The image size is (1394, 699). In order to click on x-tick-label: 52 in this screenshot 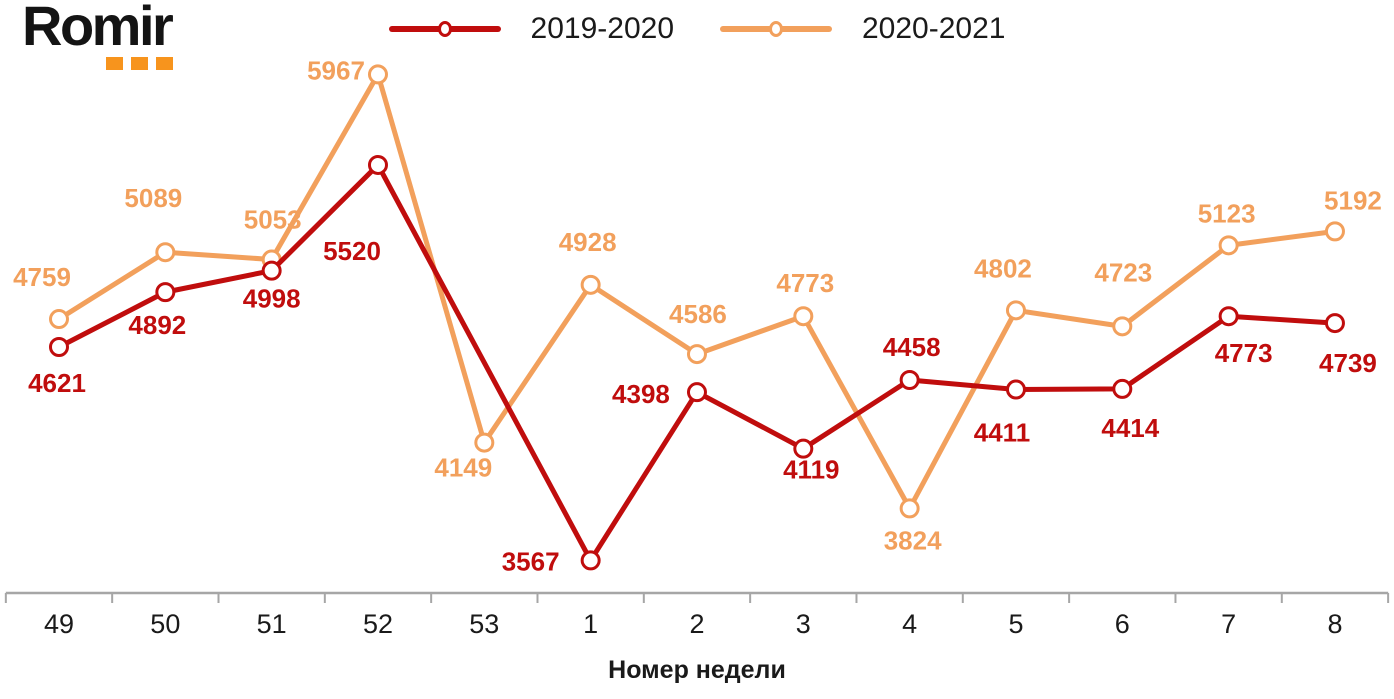, I will do `click(378, 624)`.